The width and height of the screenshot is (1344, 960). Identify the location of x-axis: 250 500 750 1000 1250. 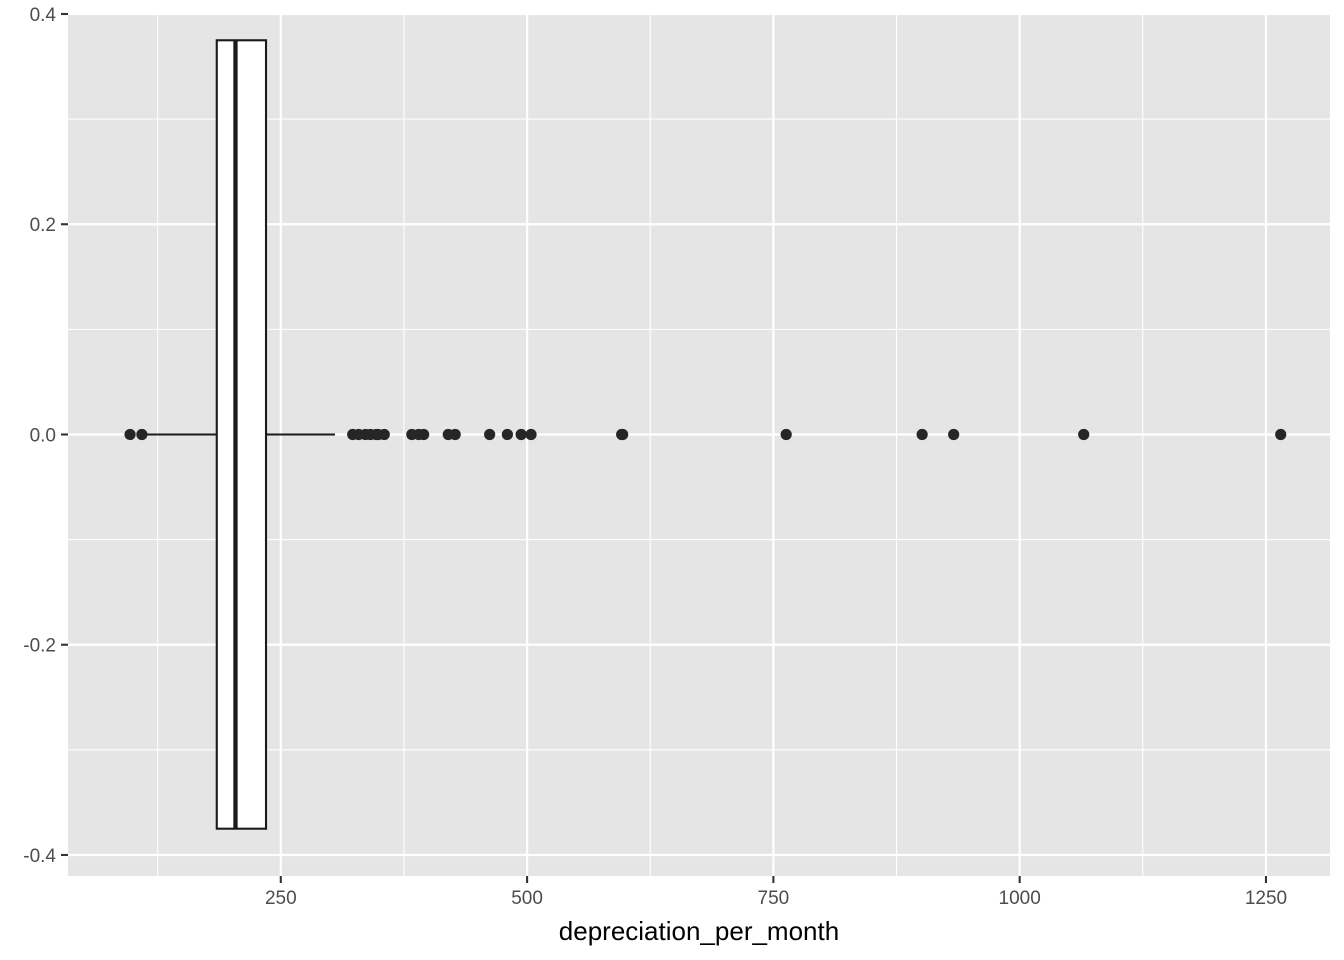
(776, 892).